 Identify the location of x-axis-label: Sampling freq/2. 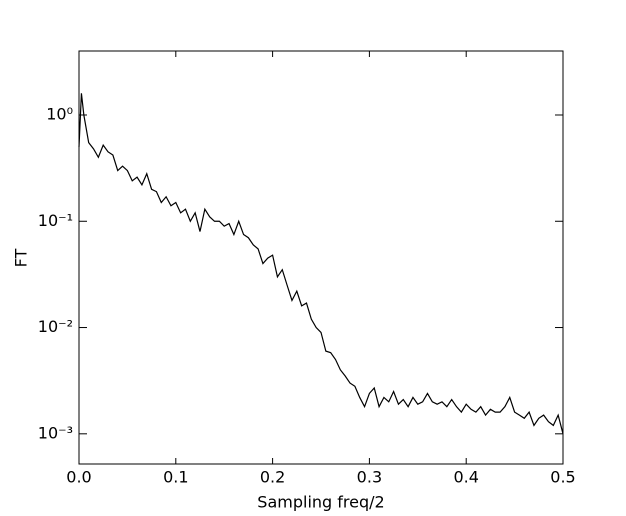
(320, 502).